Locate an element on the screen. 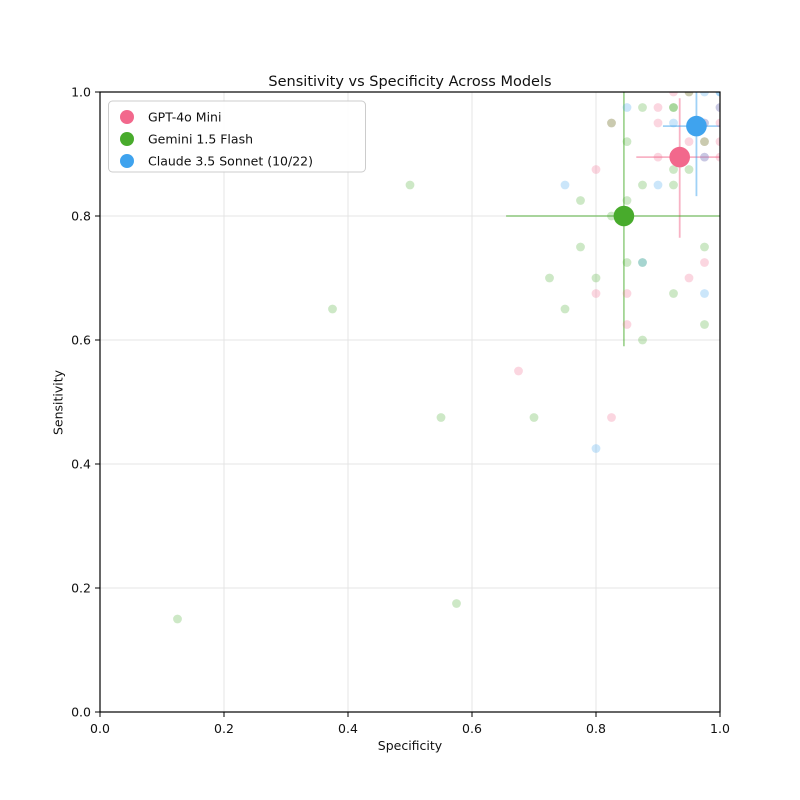 Image resolution: width=800 pixels, height=800 pixels. y-tick-label: 0.4 is located at coordinates (81, 464).